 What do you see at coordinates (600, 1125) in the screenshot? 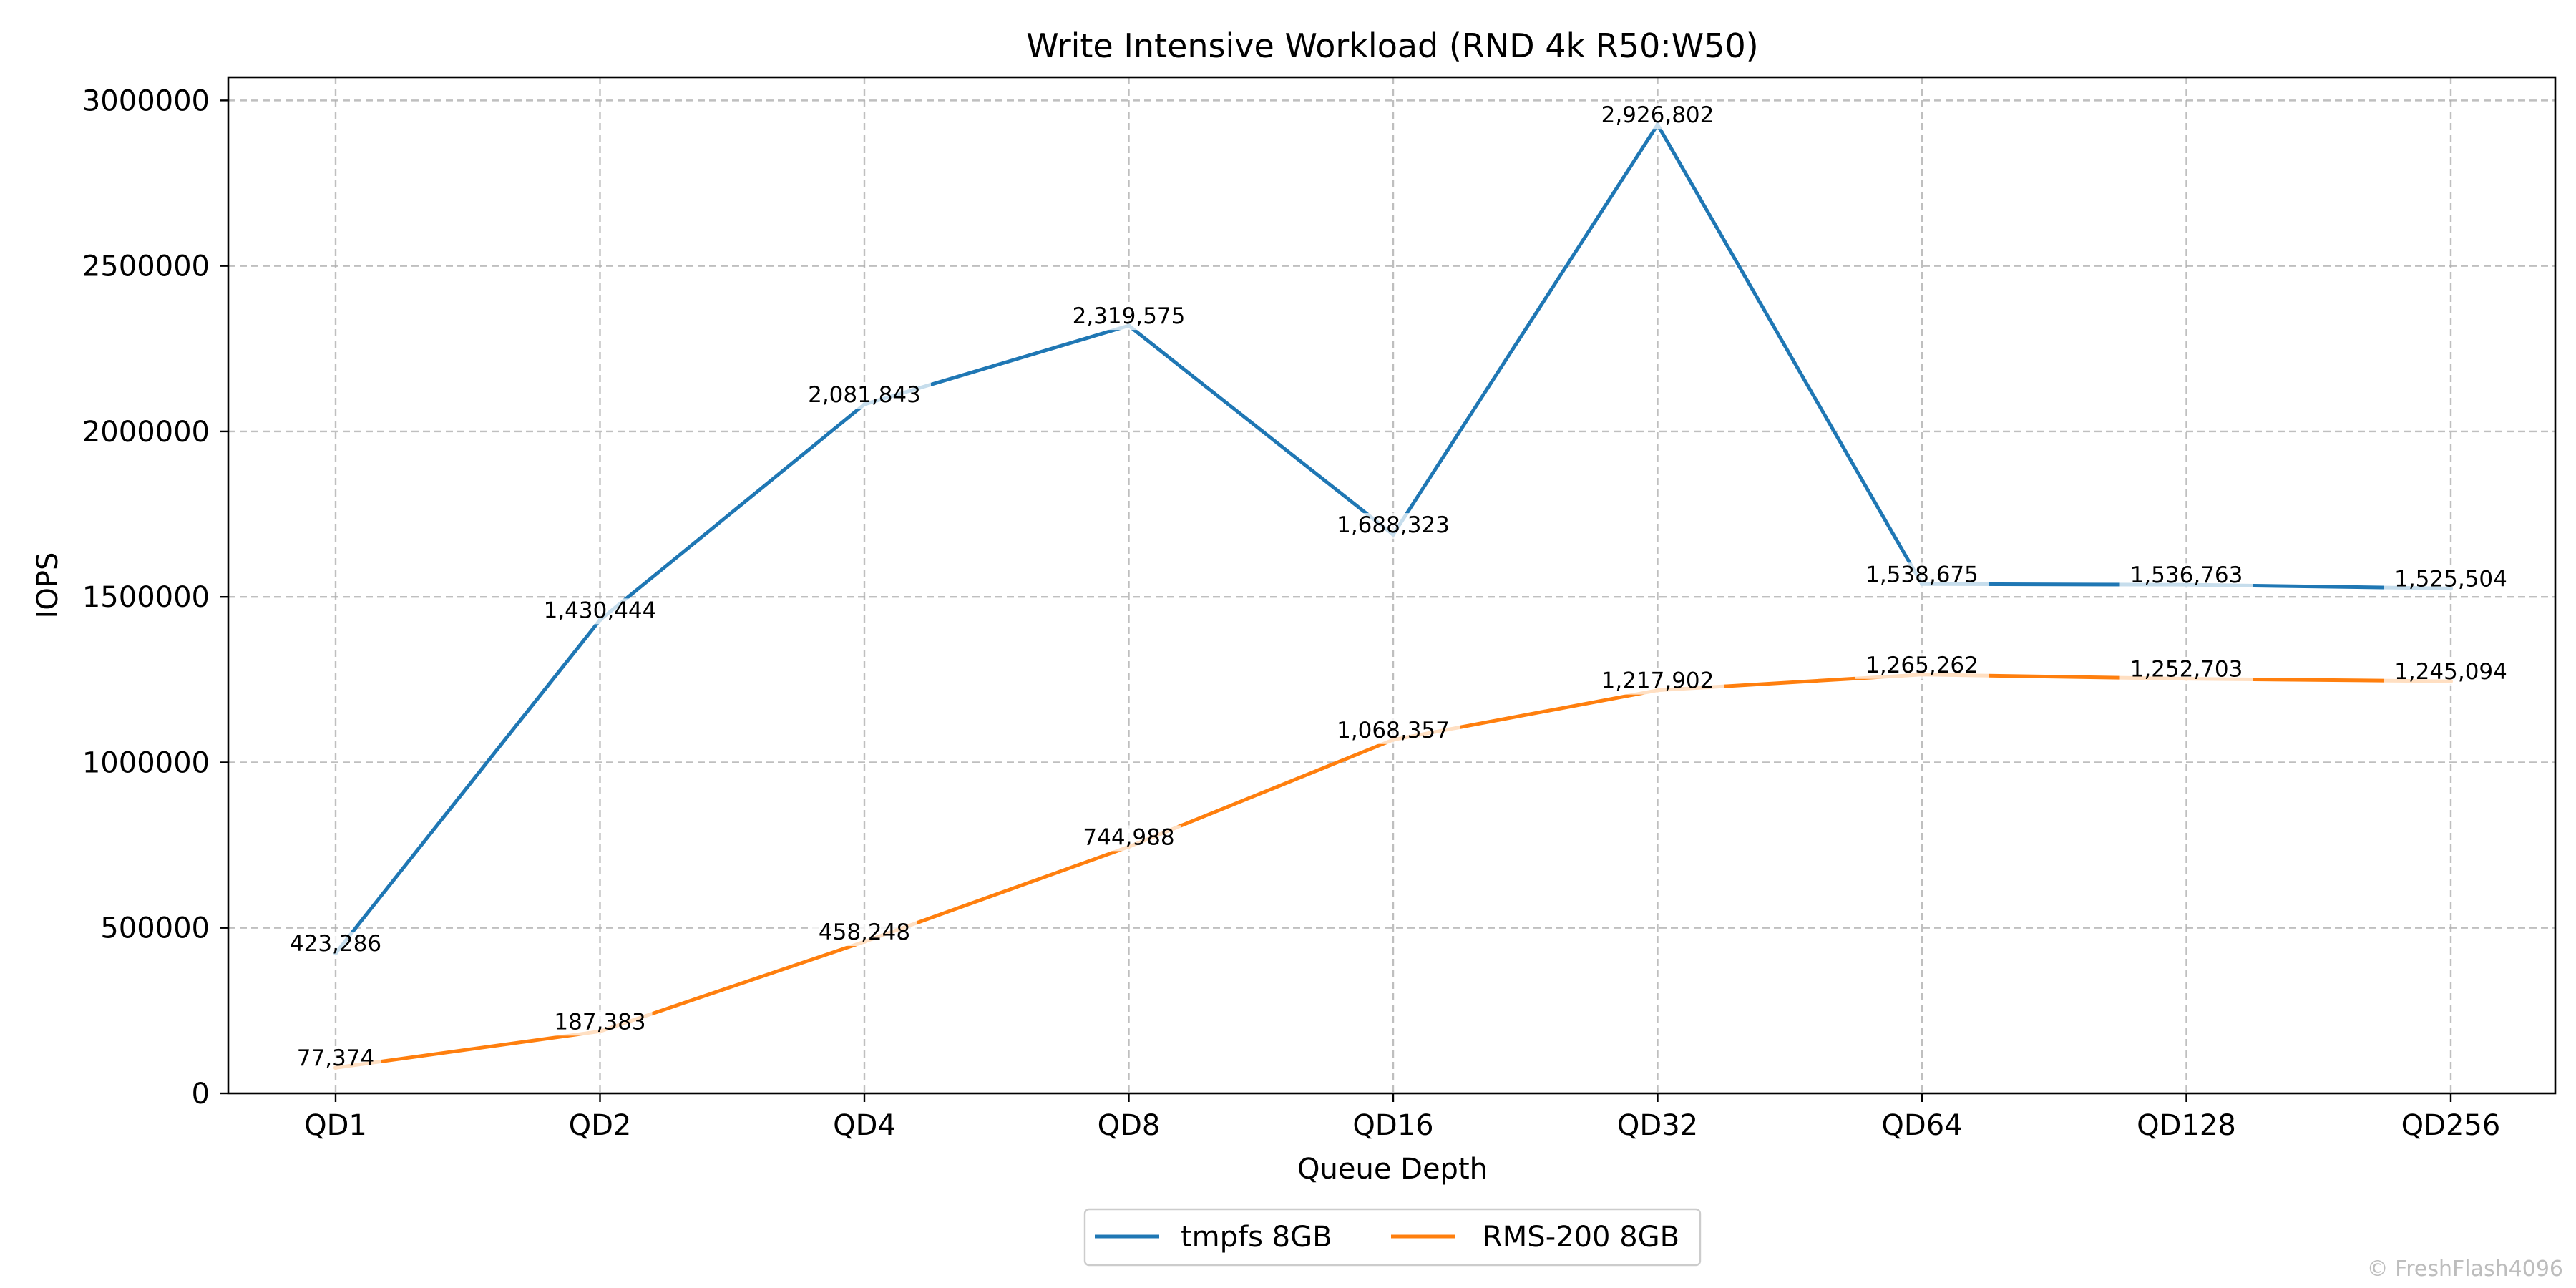
I see `x-tick-label: QD2` at bounding box center [600, 1125].